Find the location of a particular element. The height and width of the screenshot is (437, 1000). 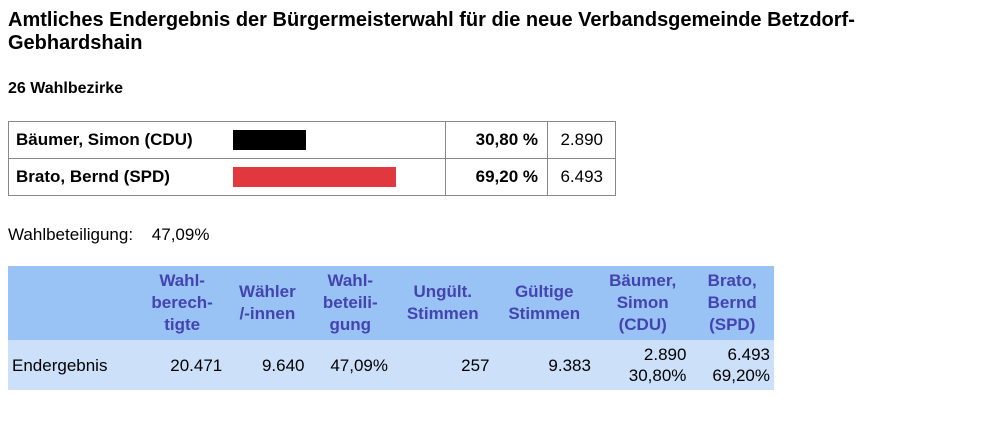

header-column: Wahl-berech-tigte is located at coordinates (182, 303).